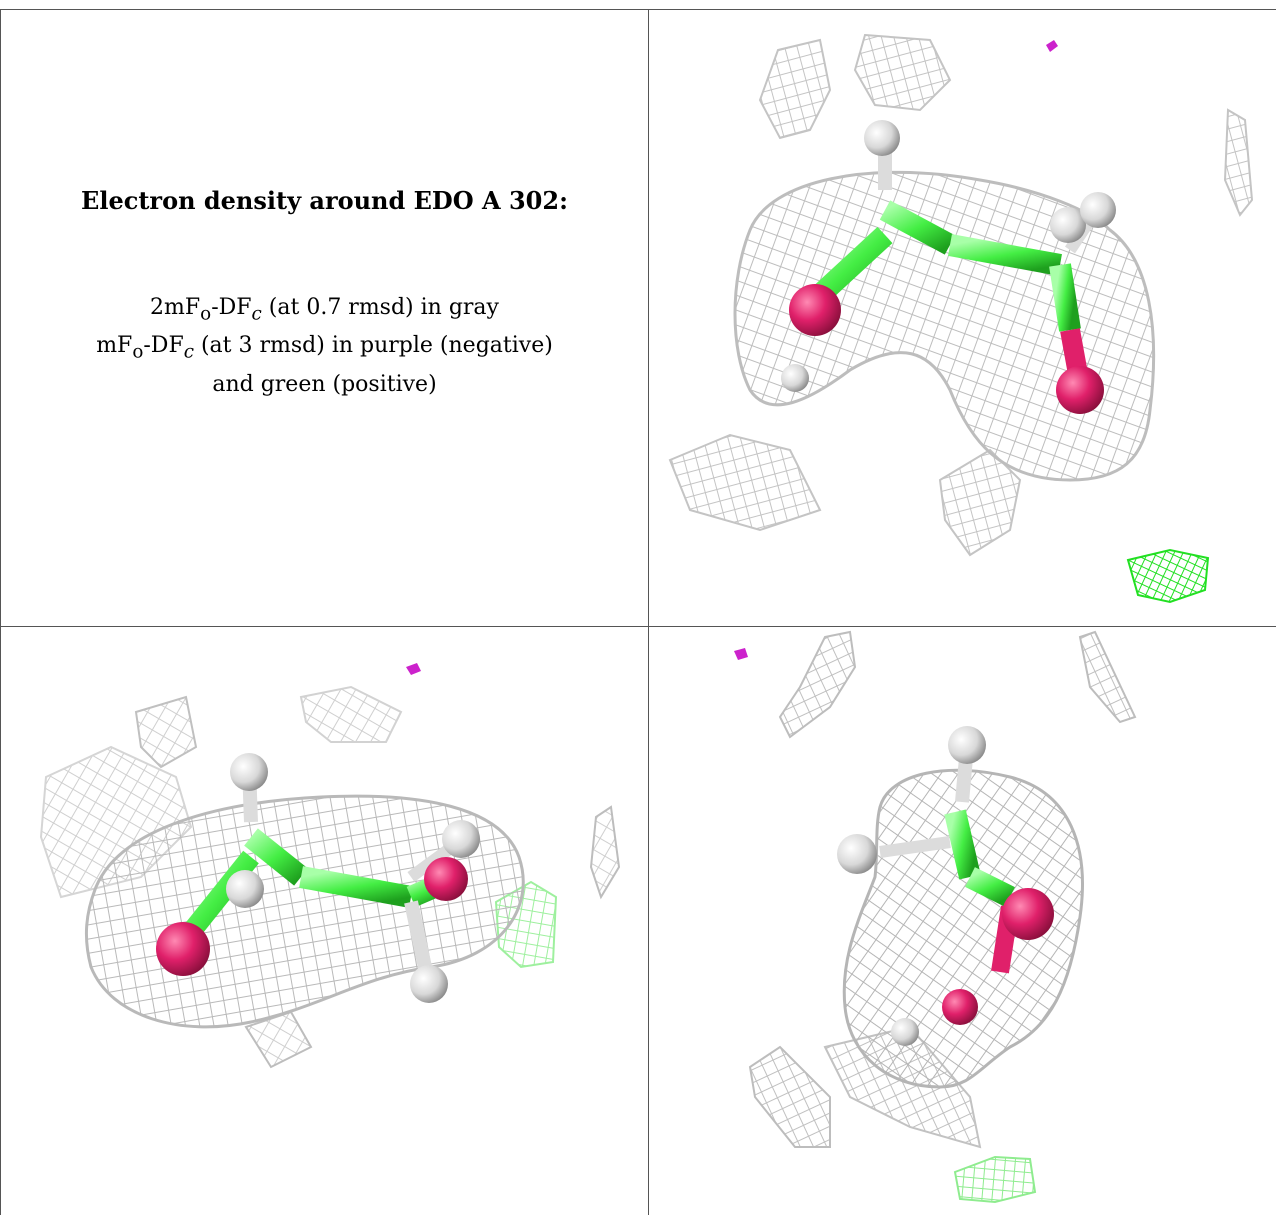 This screenshot has width=1276, height=1215. I want to click on figure-title: Electron density around EDO A 302:, so click(324, 200).